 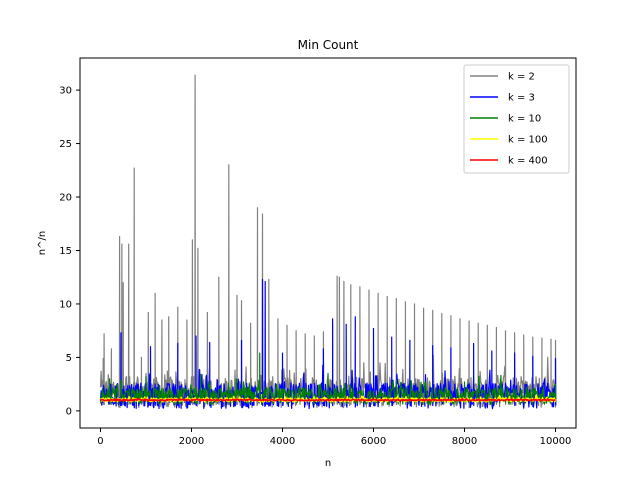 I want to click on legend-box, so click(x=516, y=119).